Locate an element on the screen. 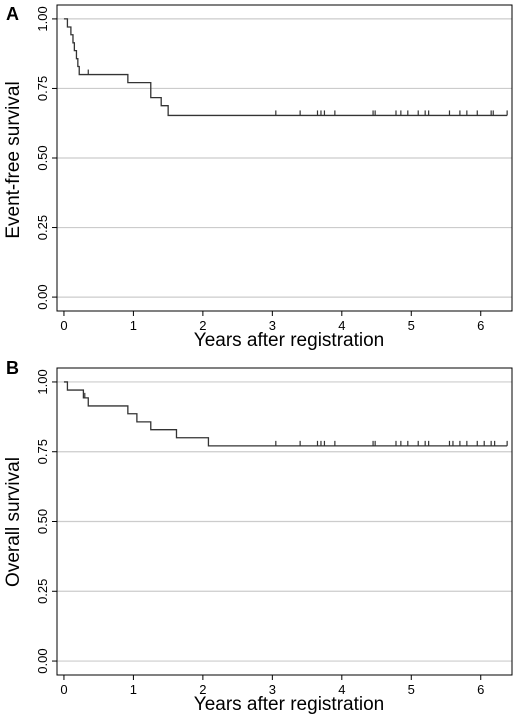 Image resolution: width=520 pixels, height=716 pixels. panel-a-x-axis-label: Years after registration is located at coordinates (289, 340).